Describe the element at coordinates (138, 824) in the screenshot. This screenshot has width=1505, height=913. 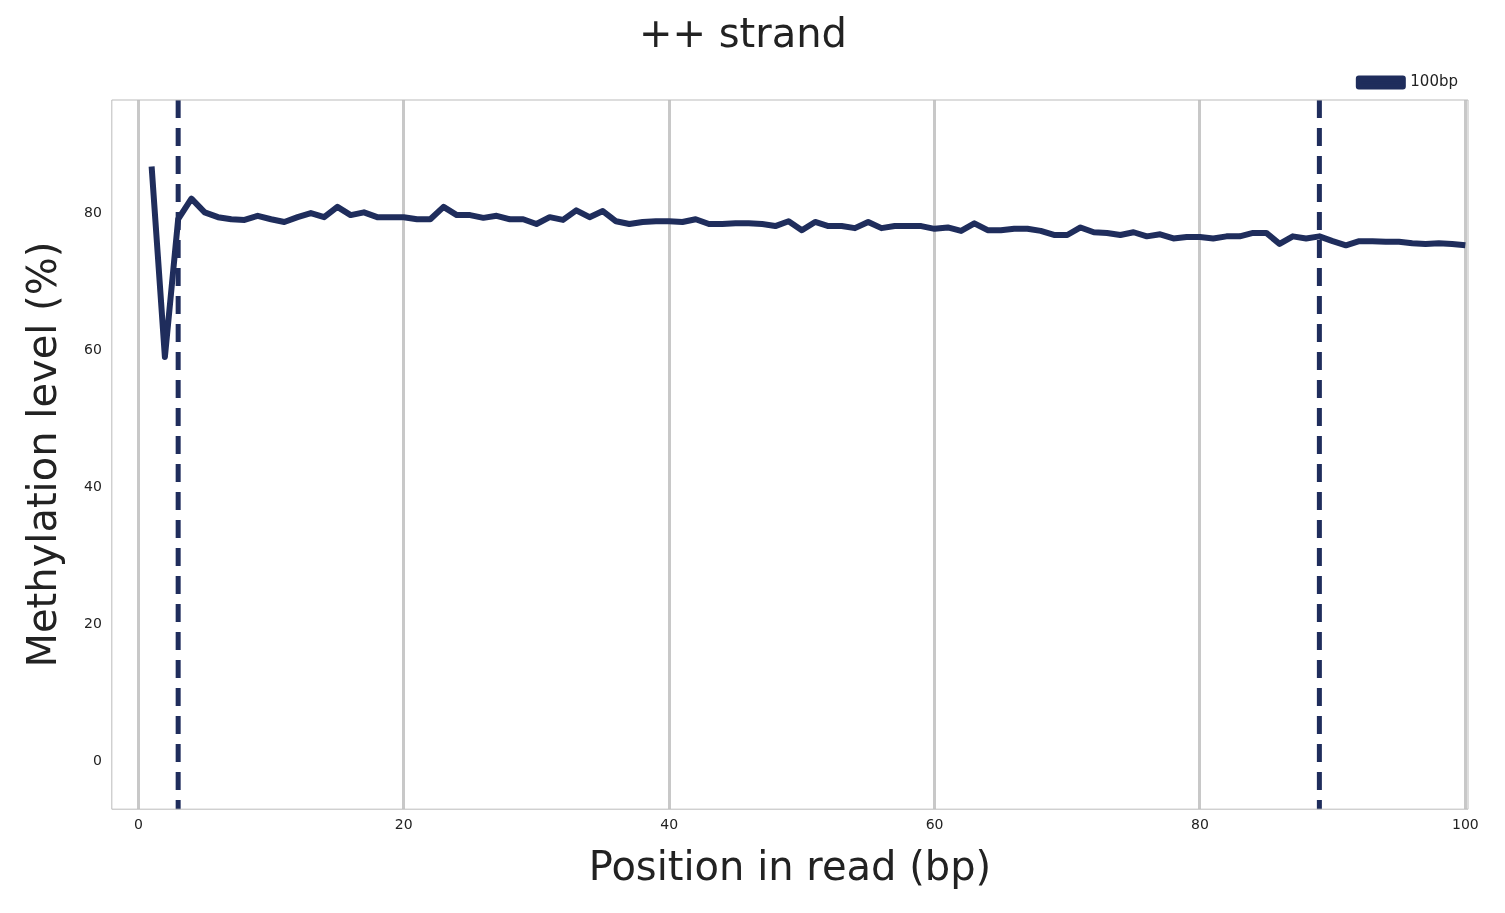
I see `x-tick-label: 0` at that location.